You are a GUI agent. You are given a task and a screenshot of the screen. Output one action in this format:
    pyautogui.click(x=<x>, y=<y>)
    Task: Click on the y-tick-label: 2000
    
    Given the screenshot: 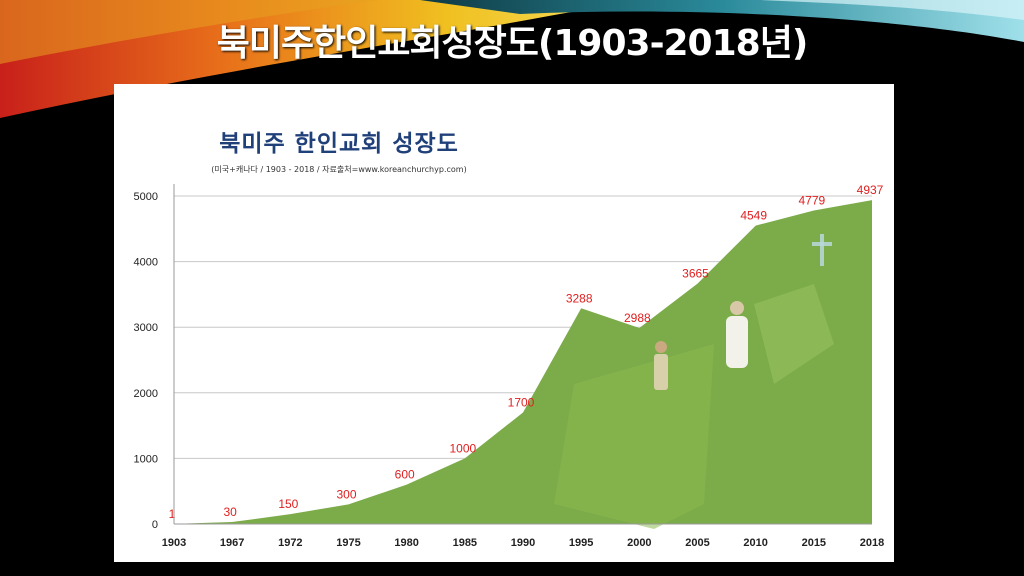 What is the action you would take?
    pyautogui.click(x=146, y=394)
    